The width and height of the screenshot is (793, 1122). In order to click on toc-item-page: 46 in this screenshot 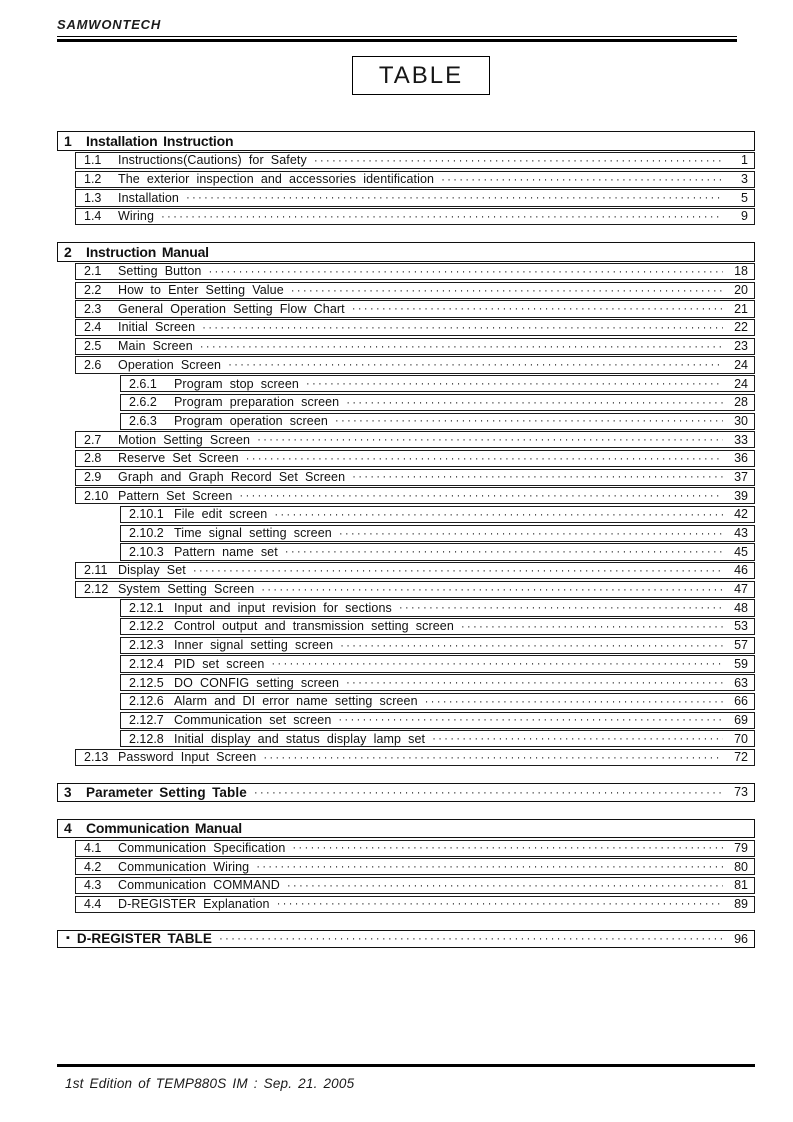, I will do `click(741, 570)`.